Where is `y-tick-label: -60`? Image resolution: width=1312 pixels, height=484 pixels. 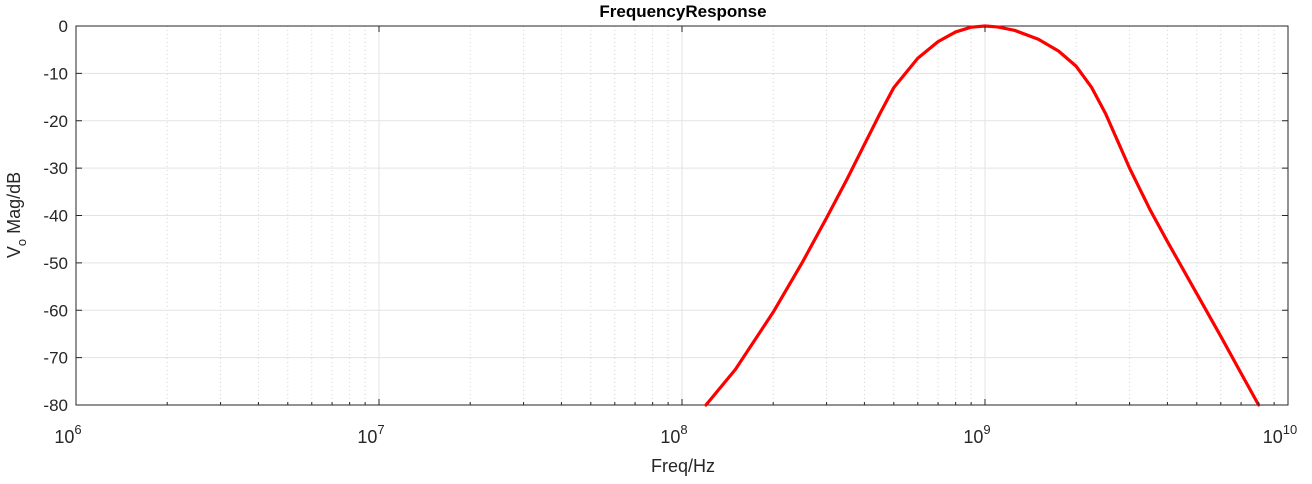 y-tick-label: -60 is located at coordinates (55, 310).